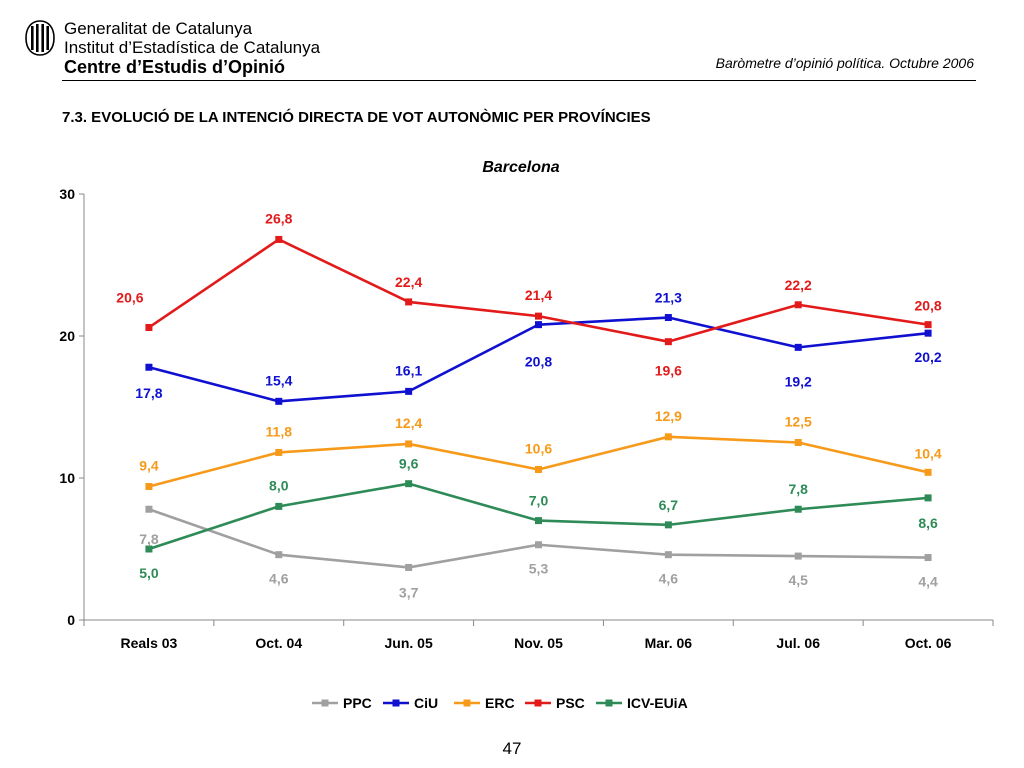  Describe the element at coordinates (149, 643) in the screenshot. I see `x-tick-label: Reals 03` at that location.